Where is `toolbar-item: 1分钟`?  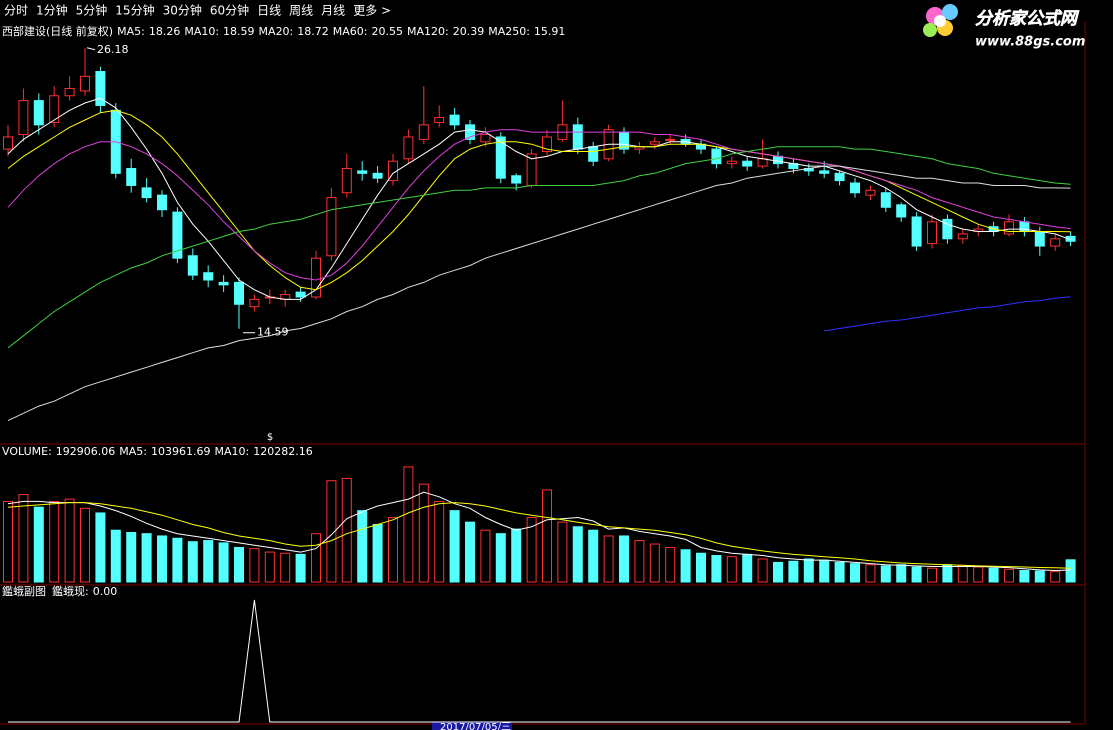
toolbar-item: 1分钟 is located at coordinates (52, 10).